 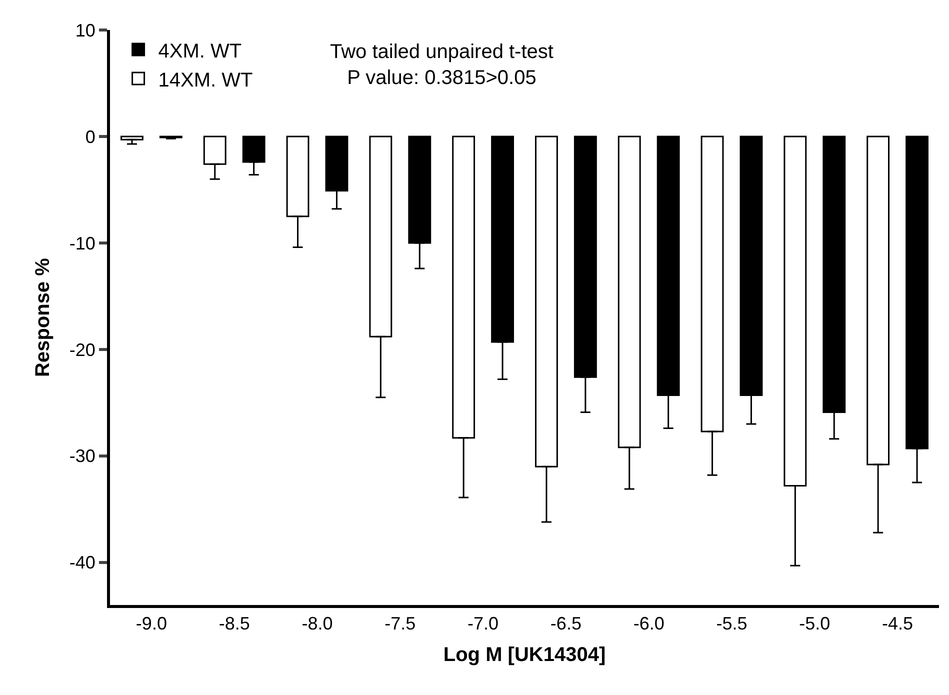 I want to click on x-tick-label: -6.0, so click(x=648, y=624).